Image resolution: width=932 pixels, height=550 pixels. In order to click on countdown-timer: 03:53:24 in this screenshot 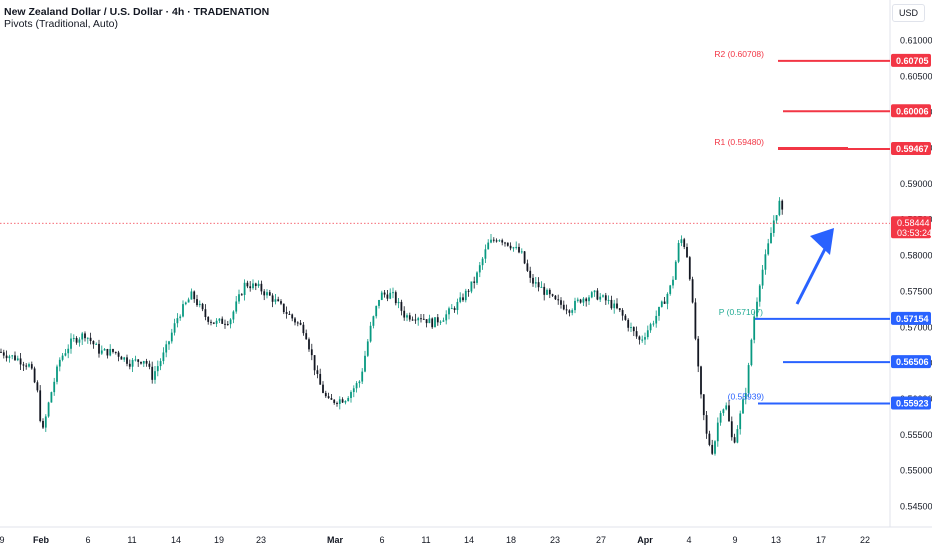, I will do `click(914, 233)`.